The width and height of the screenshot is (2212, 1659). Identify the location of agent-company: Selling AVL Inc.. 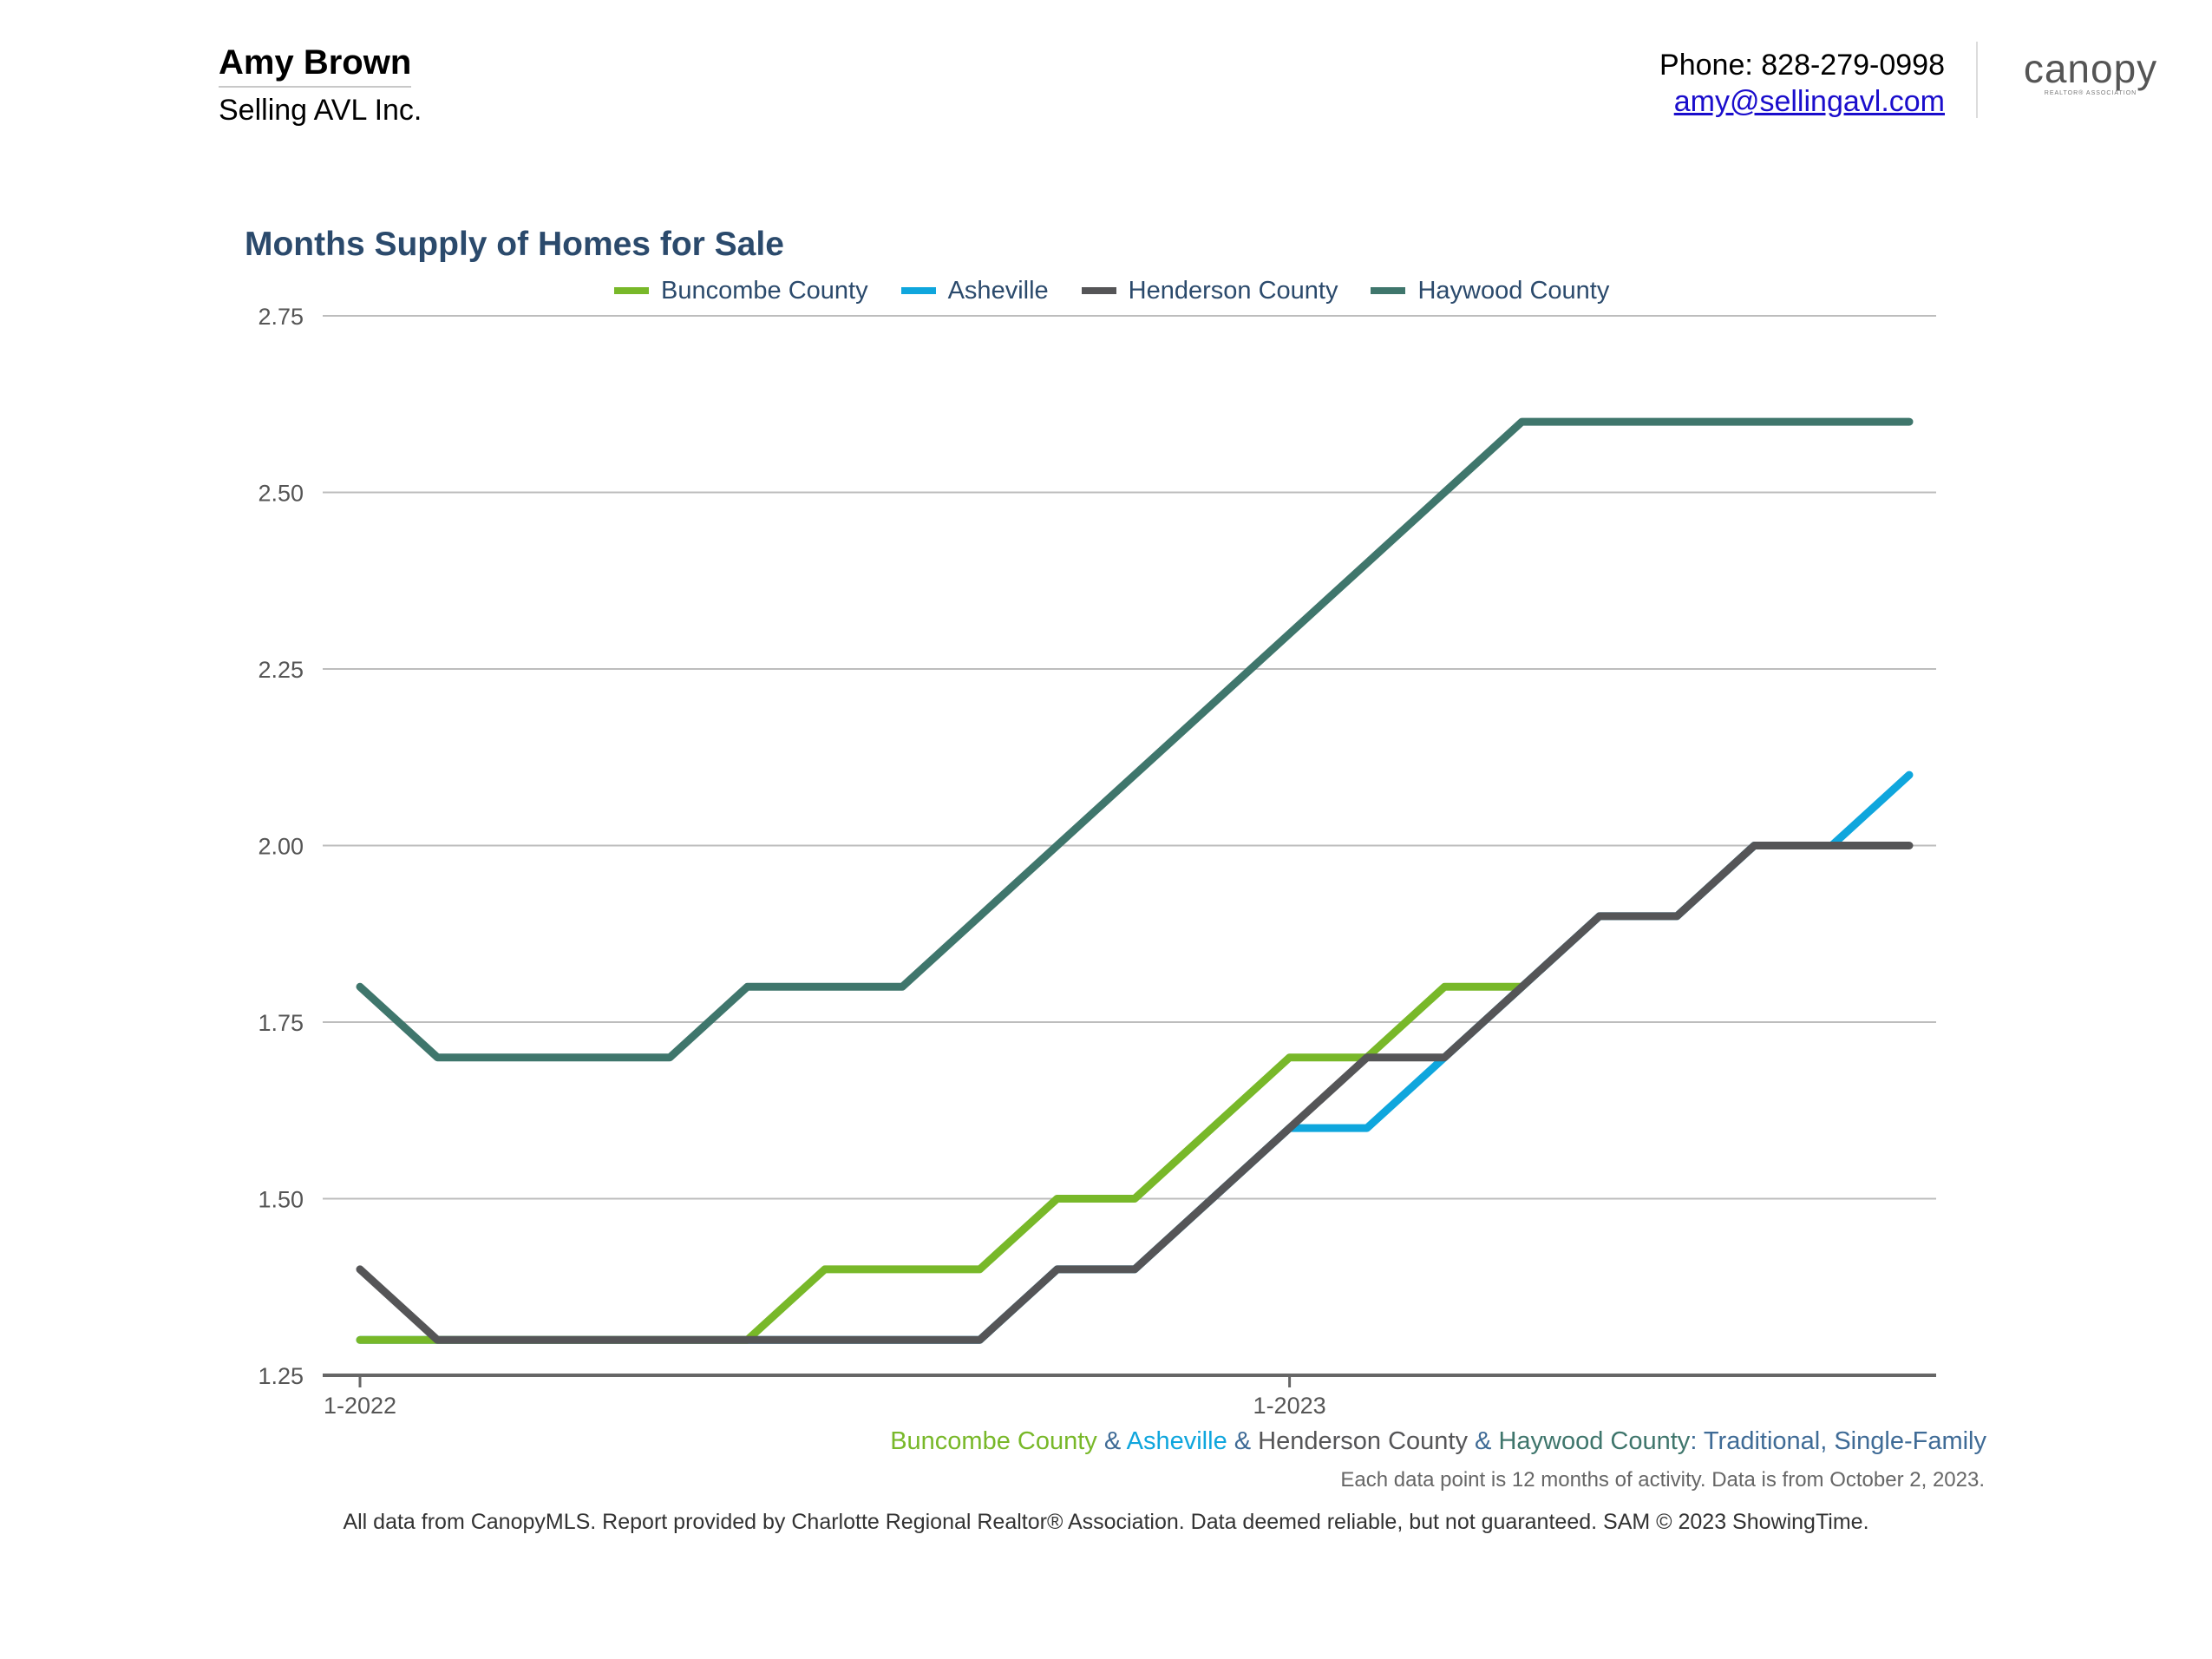
(320, 110).